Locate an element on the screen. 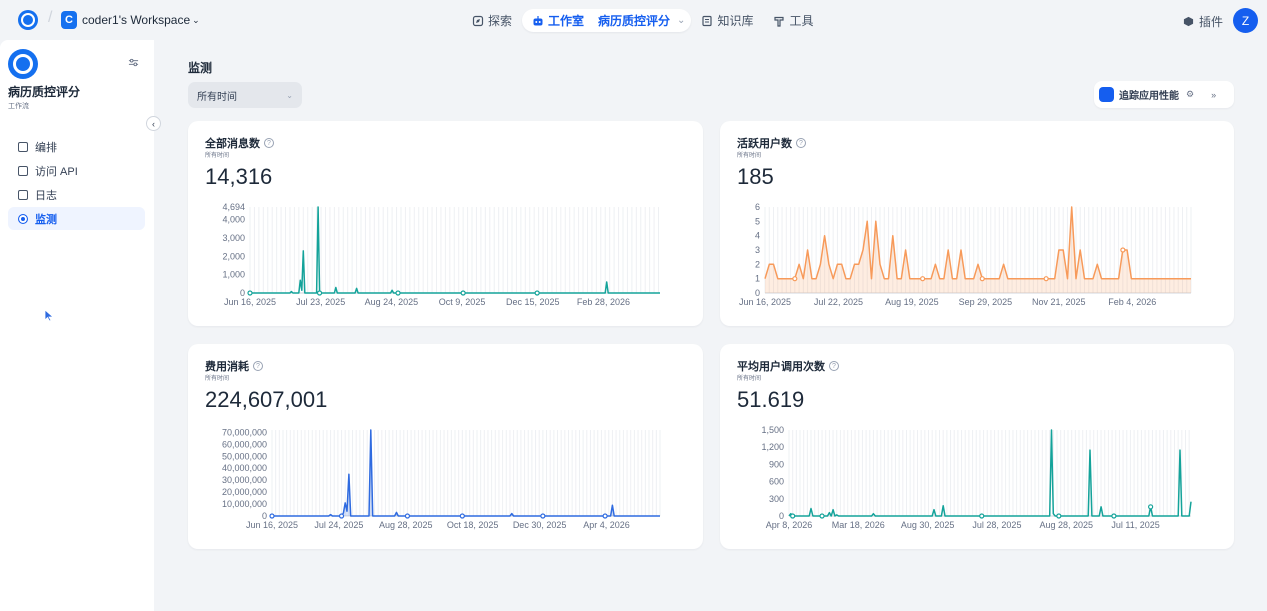 This screenshot has height=611, width=1267. period-value: 所有时间 is located at coordinates (217, 97).